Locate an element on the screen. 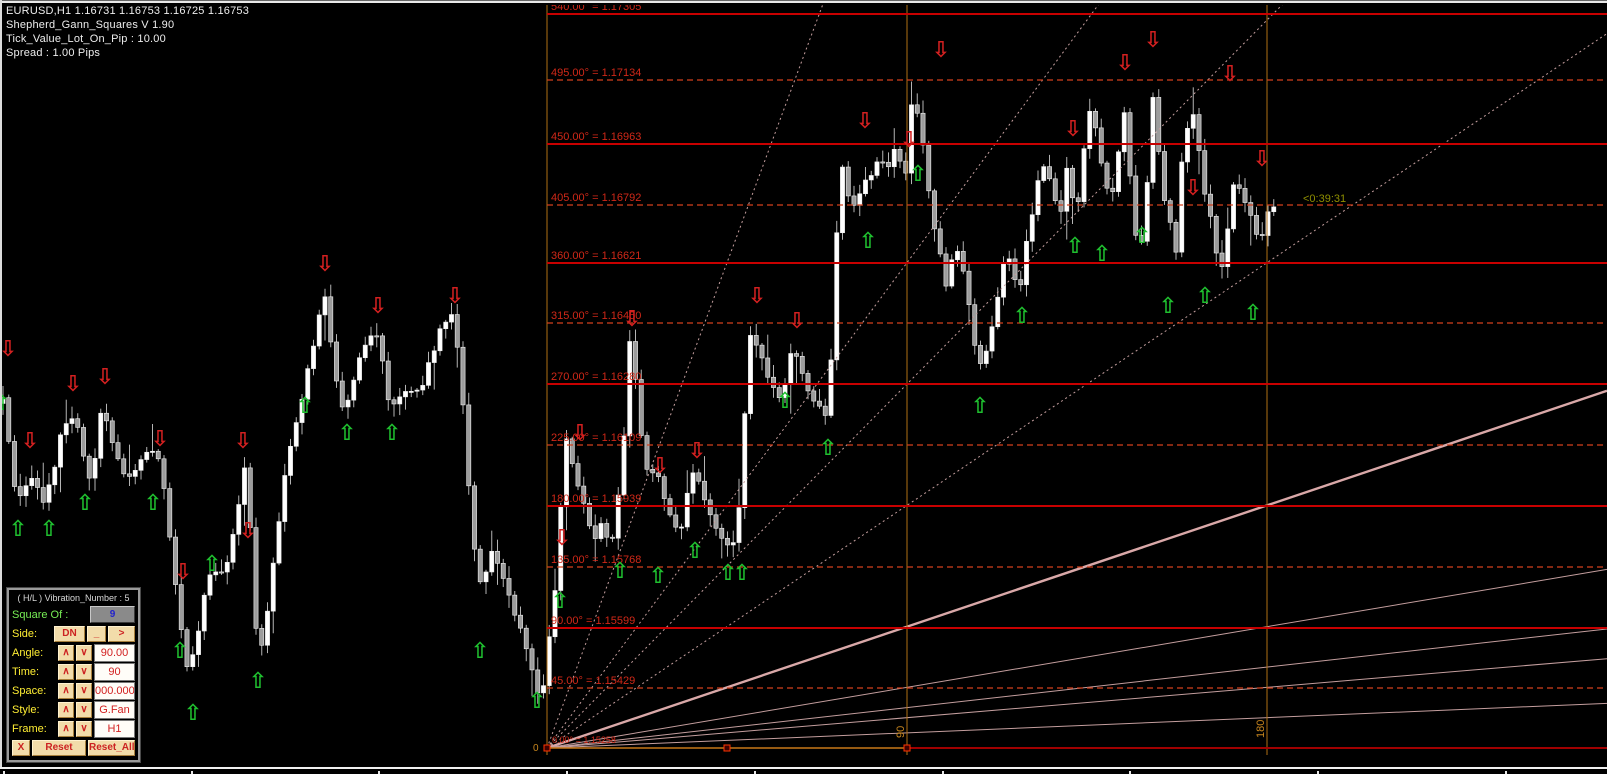 The image size is (1607, 774). side-underscore-button: _ is located at coordinates (96, 633).